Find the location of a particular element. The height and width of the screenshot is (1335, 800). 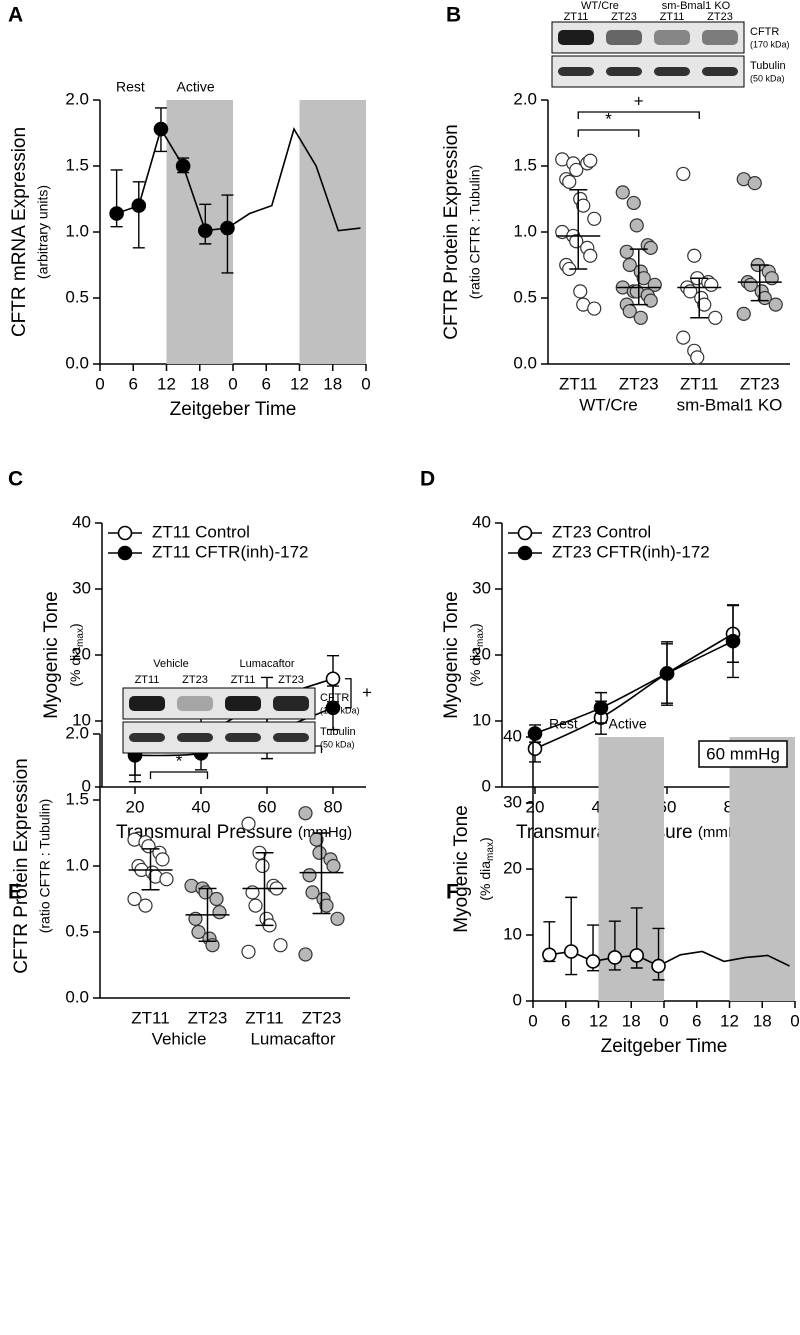

x-axis-title: Zeitgeber Time is located at coordinates (233, 409).